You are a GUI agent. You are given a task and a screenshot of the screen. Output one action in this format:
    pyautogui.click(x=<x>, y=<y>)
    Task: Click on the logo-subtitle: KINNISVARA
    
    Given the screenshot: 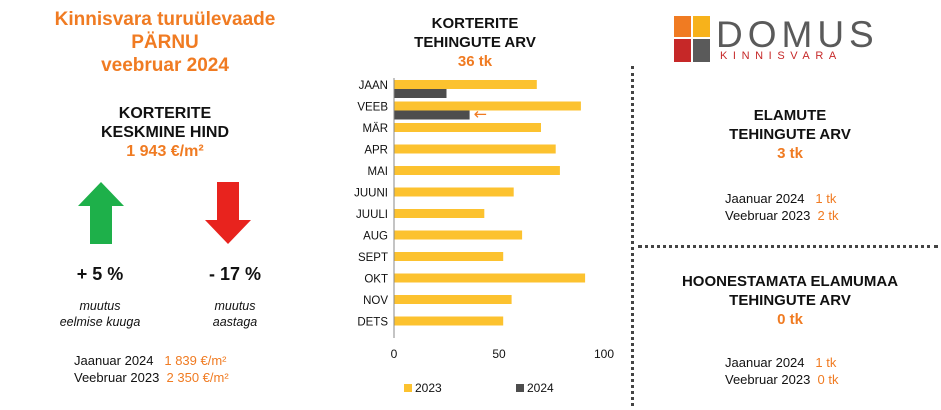 What is the action you would take?
    pyautogui.click(x=781, y=56)
    